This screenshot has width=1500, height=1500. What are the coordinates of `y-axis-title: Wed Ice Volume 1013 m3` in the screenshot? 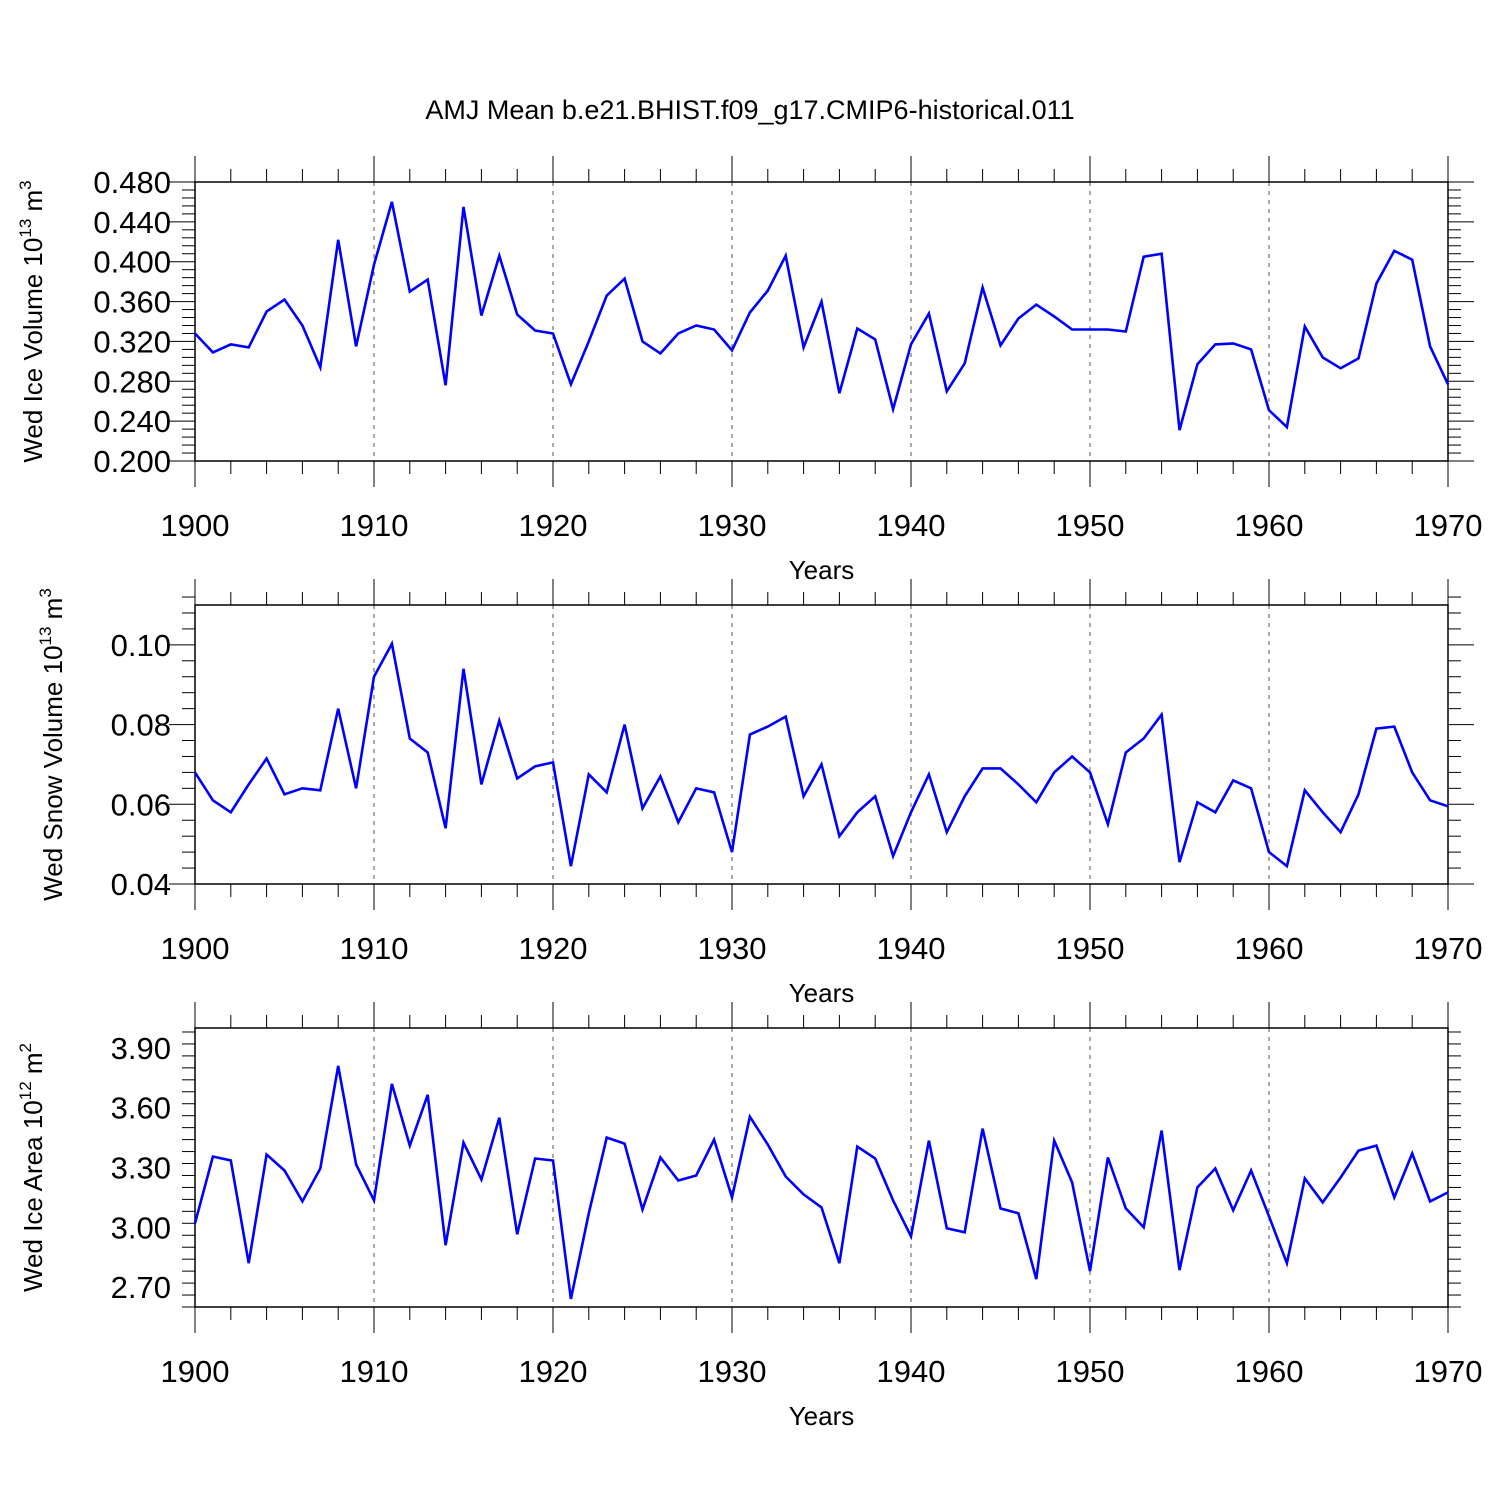 It's located at (32, 321).